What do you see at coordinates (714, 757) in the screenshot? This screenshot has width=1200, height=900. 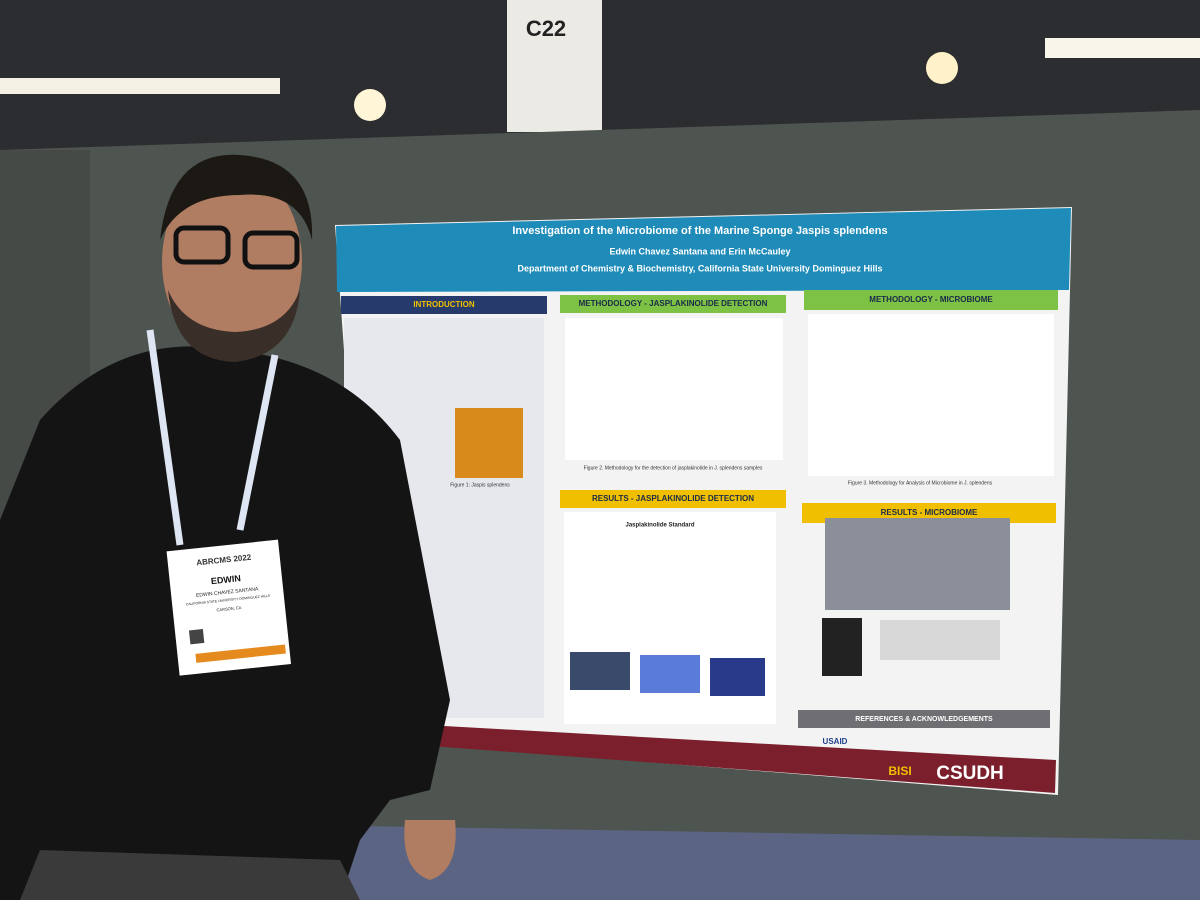 I see `poster-footer` at bounding box center [714, 757].